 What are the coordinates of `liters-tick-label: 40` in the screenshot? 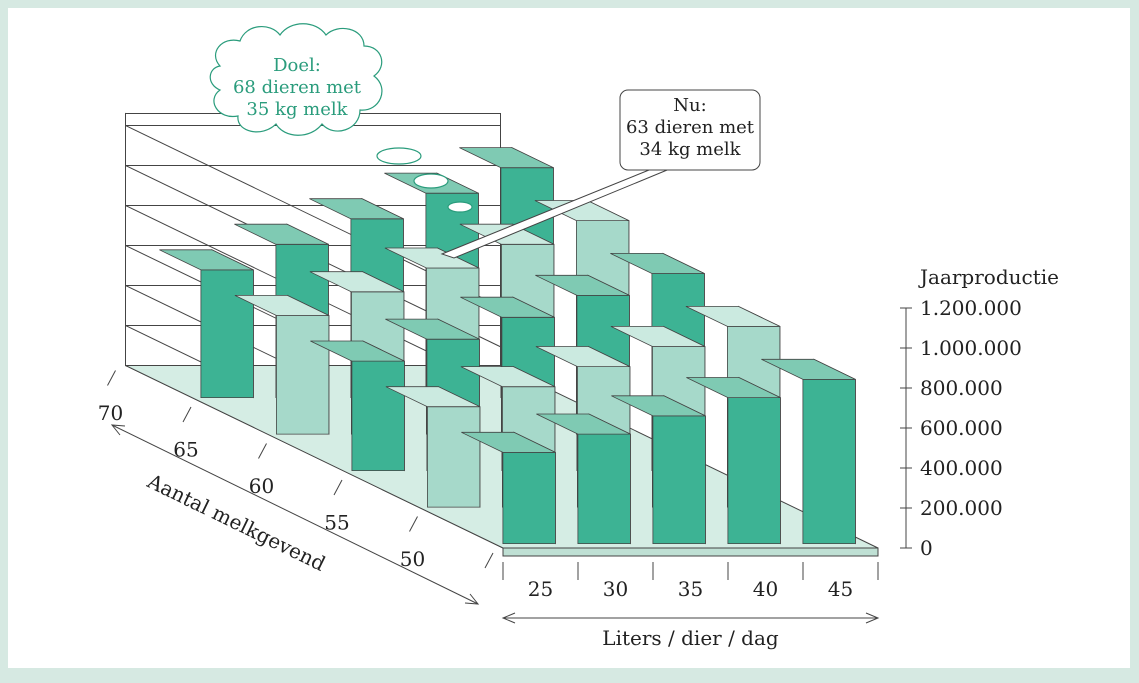 It's located at (765, 589).